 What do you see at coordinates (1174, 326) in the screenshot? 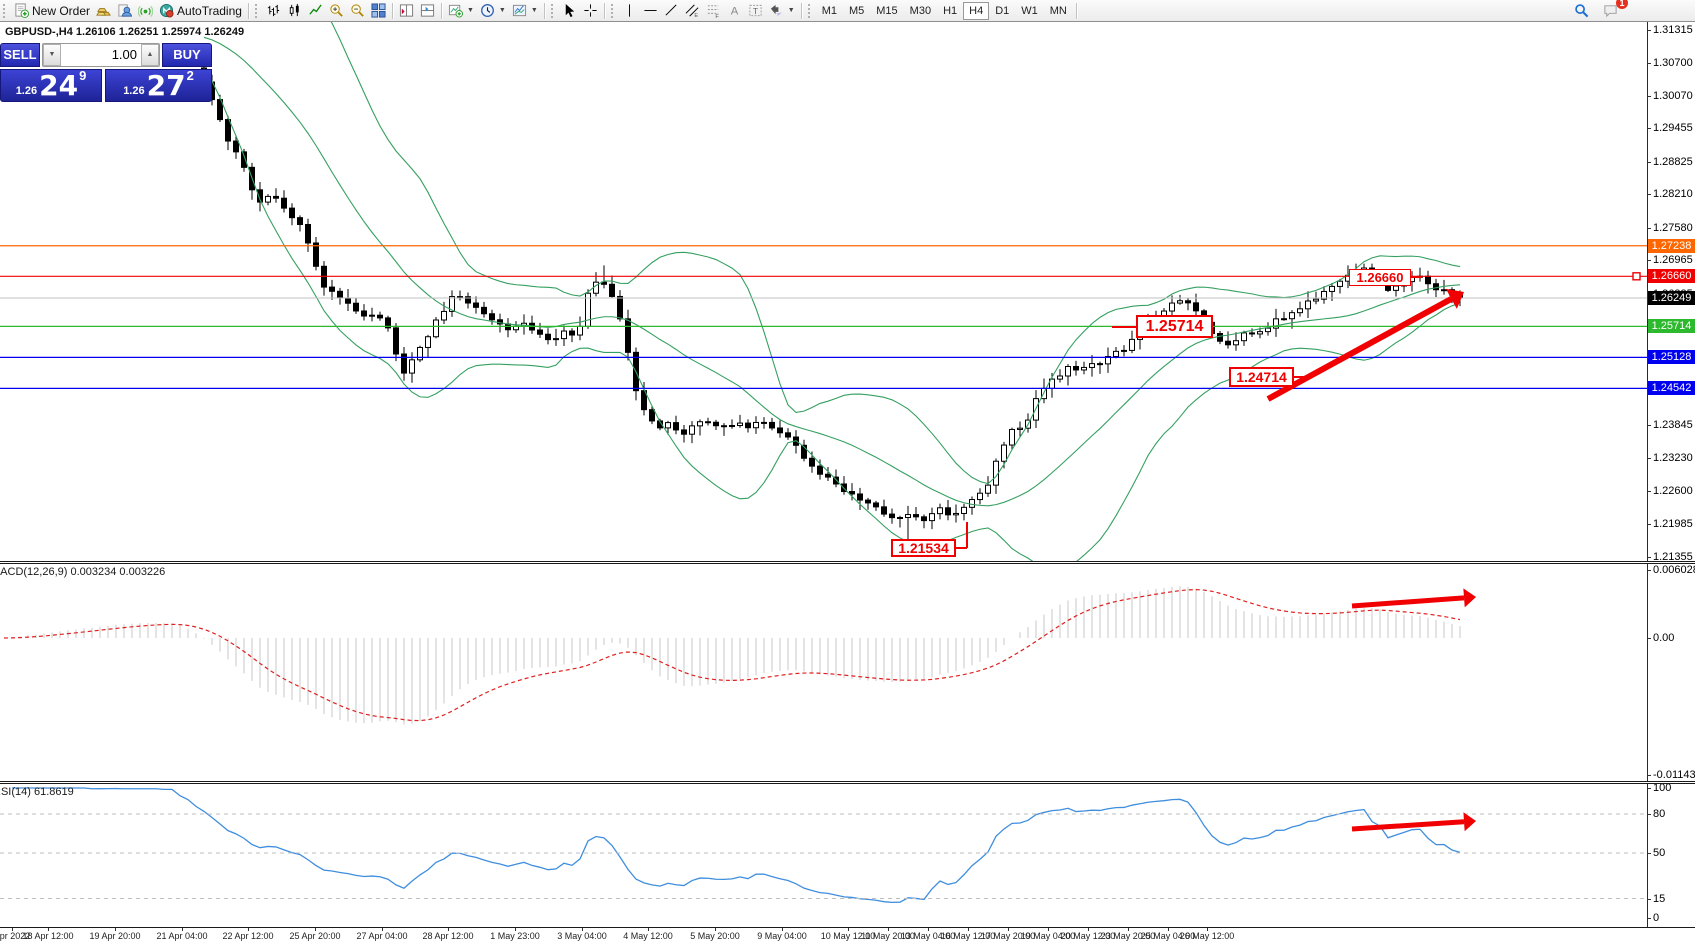
I see `price-annotation: 1.25714` at bounding box center [1174, 326].